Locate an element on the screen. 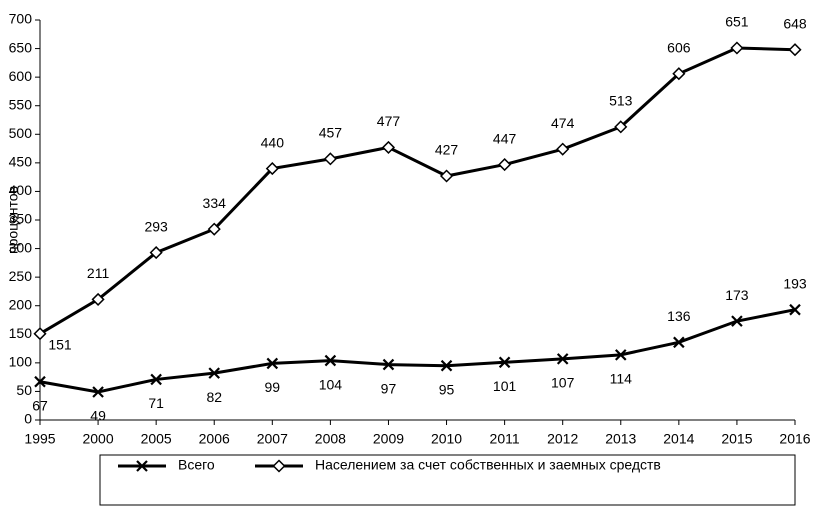 This screenshot has height=512, width=814. data-label: 651 is located at coordinates (737, 22).